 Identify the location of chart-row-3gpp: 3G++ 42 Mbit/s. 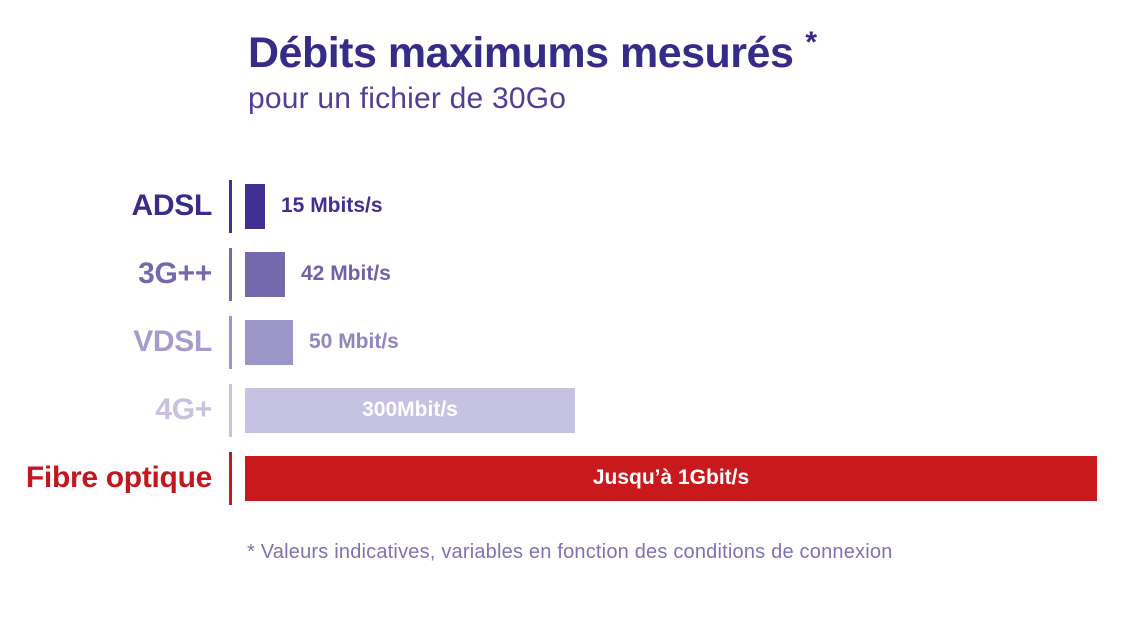
(566, 274).